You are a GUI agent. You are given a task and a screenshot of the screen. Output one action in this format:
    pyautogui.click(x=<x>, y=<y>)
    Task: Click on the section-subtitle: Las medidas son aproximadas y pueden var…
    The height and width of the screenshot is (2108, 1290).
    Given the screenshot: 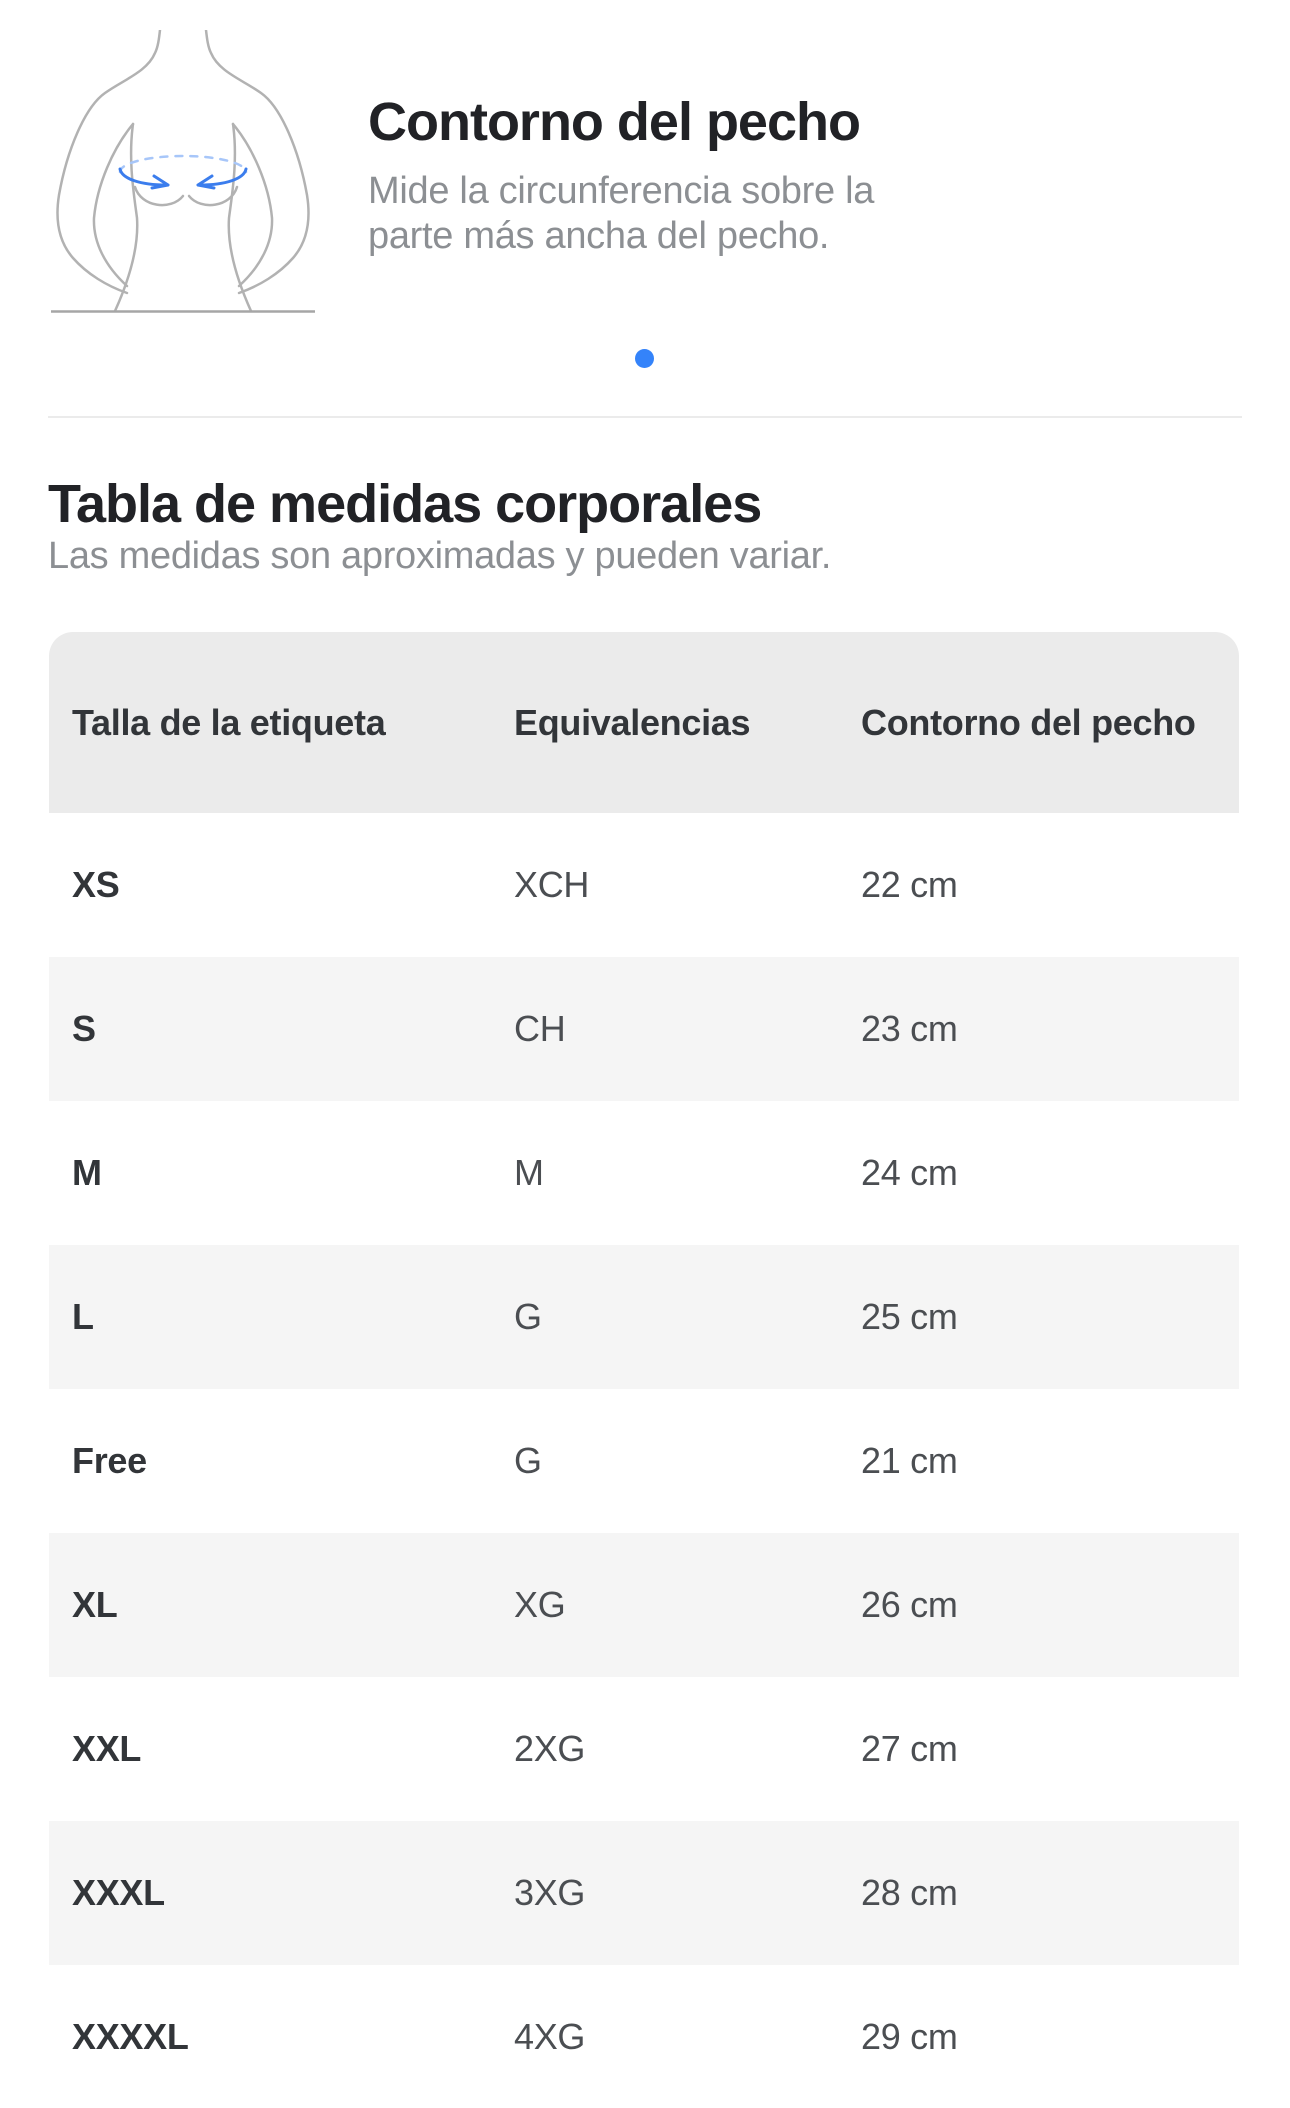 What is the action you would take?
    pyautogui.click(x=440, y=556)
    